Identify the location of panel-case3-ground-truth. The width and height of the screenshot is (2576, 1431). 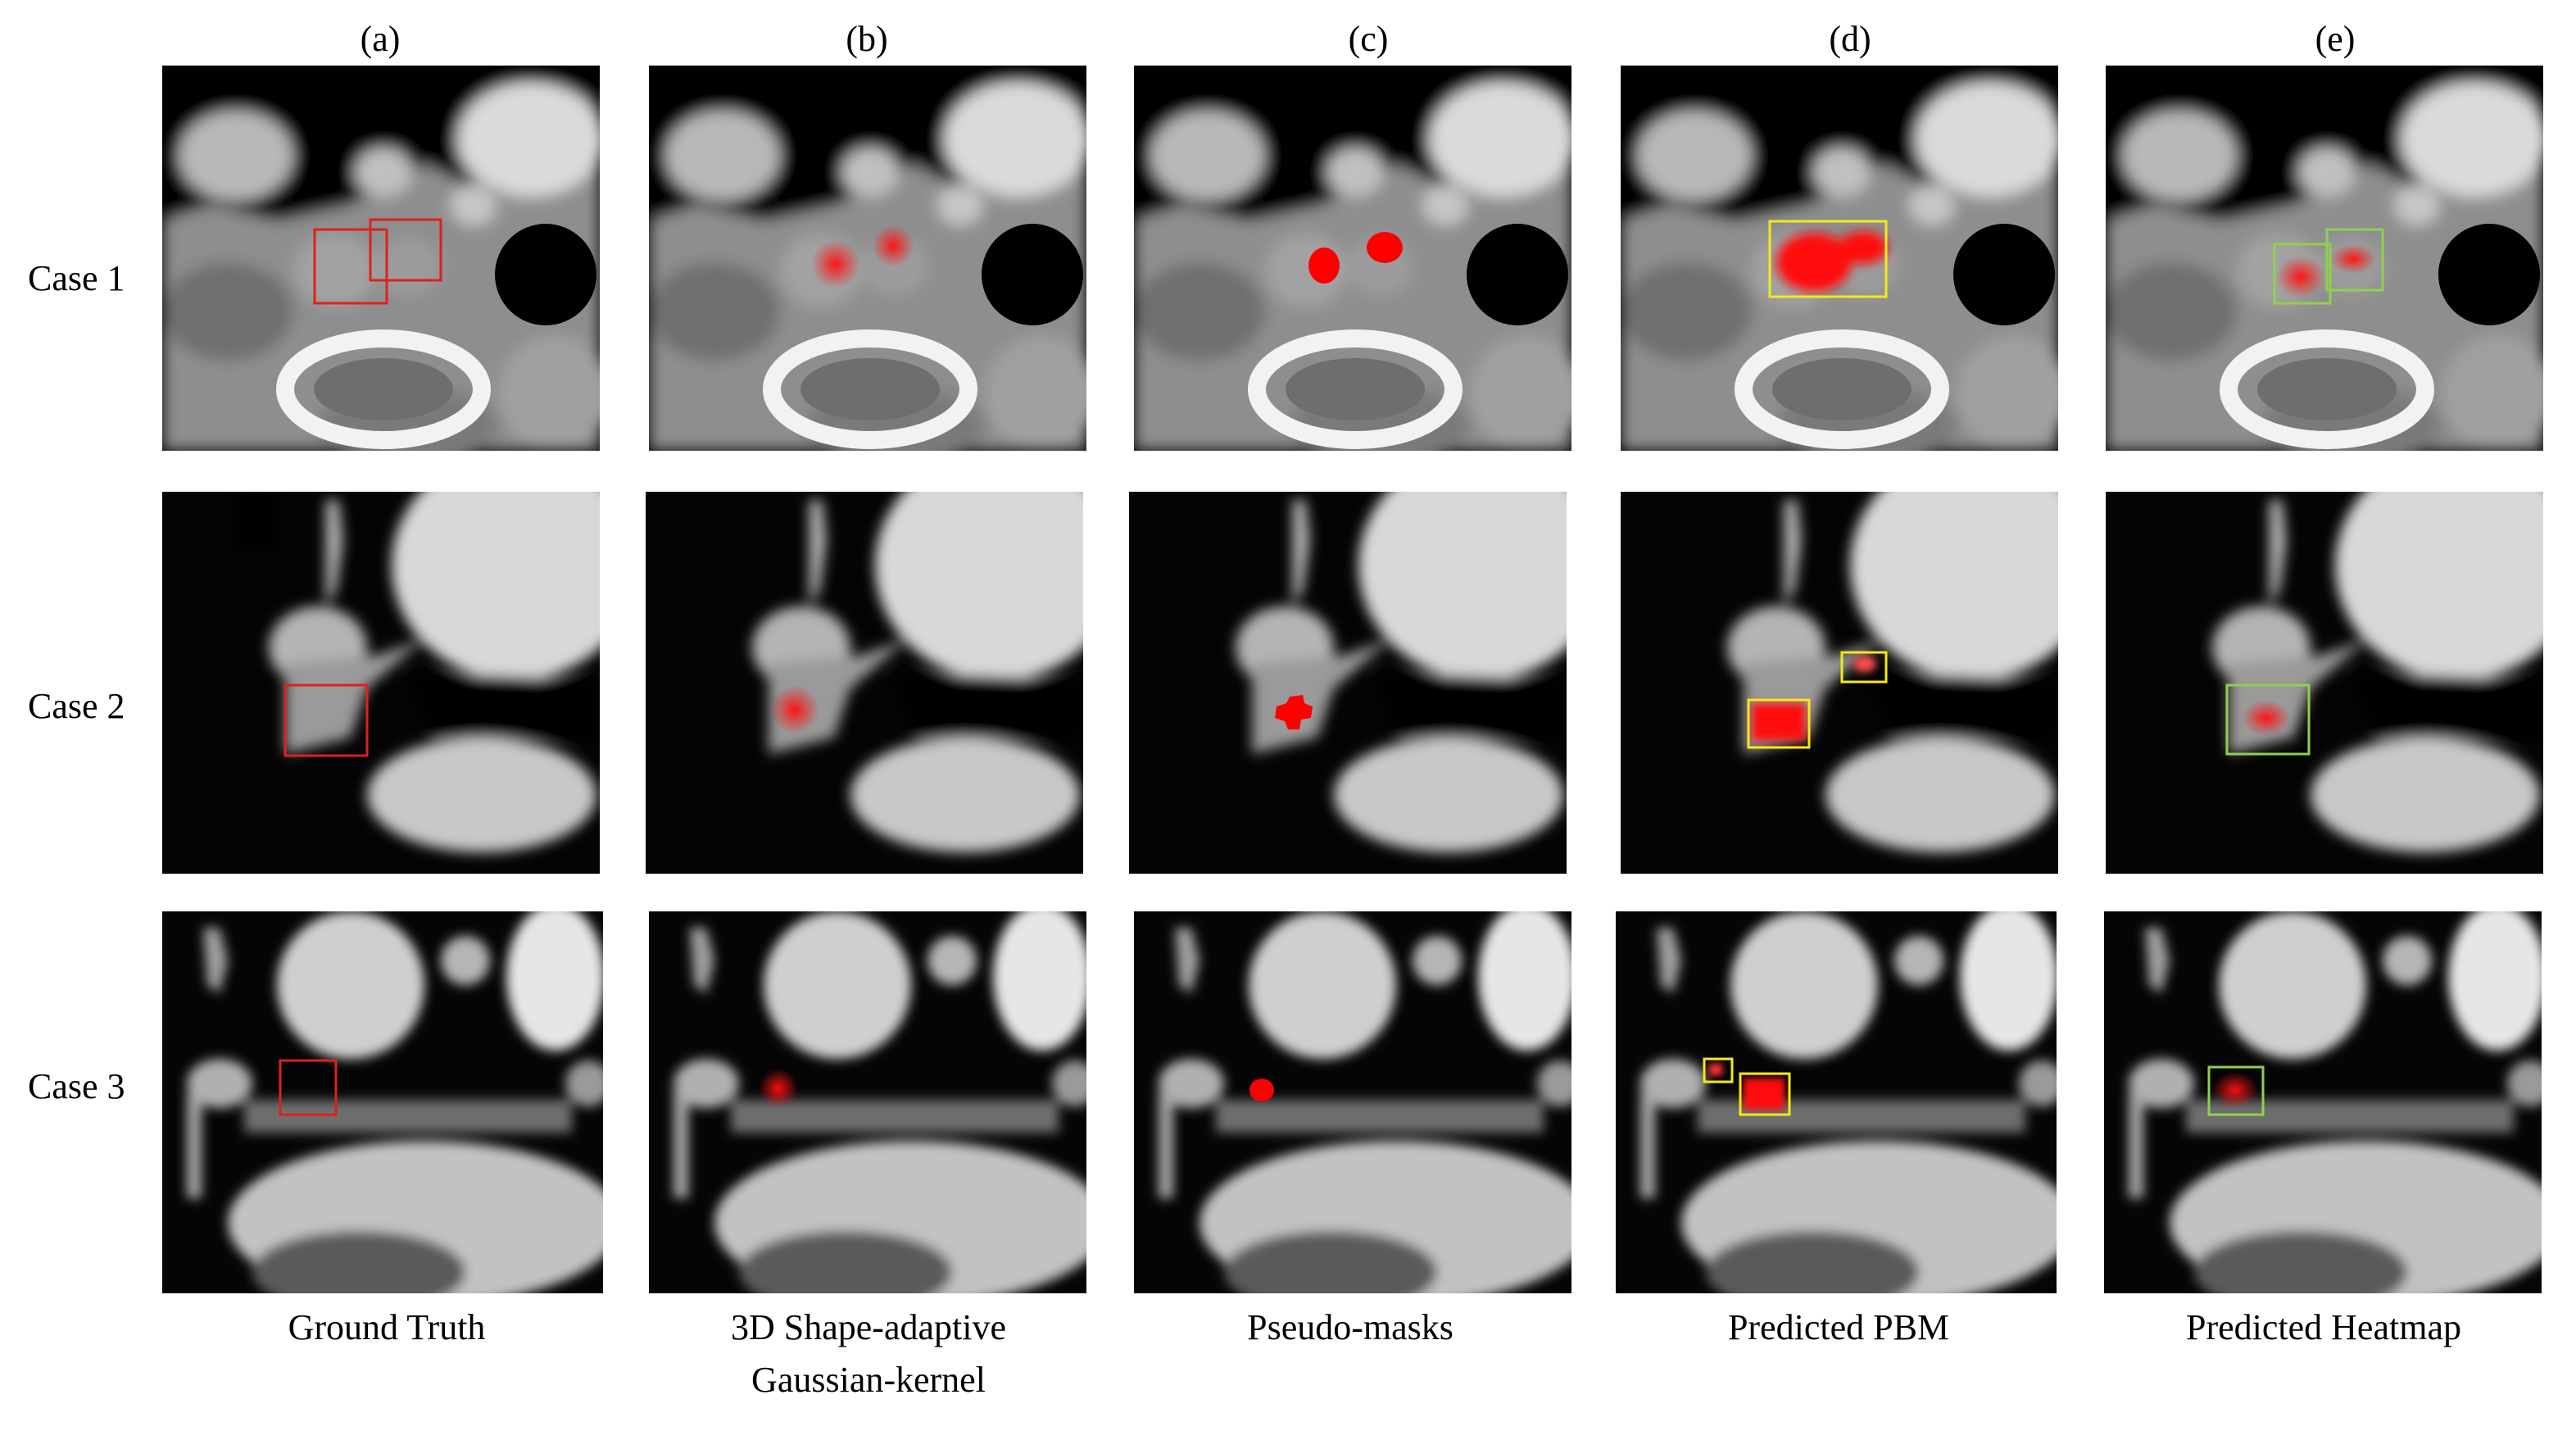
(382, 1102).